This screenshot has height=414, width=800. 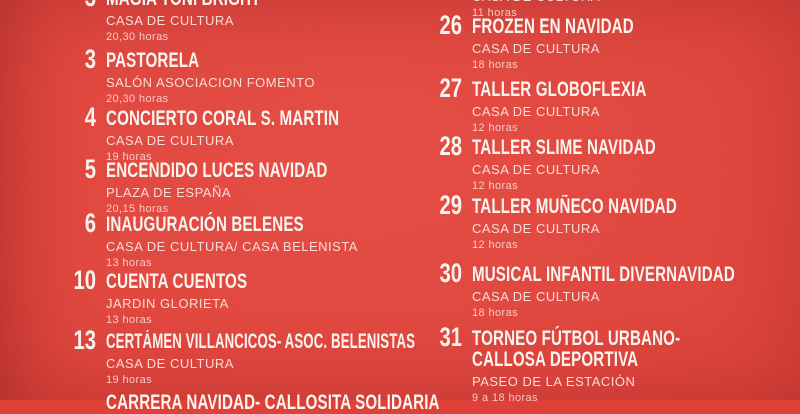 I want to click on event-title: TALLER MUÑECO NAVIDAD, so click(x=574, y=206).